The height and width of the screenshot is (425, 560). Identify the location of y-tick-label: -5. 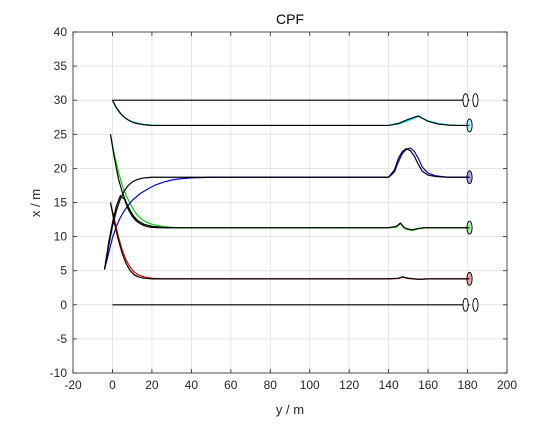
(61, 339).